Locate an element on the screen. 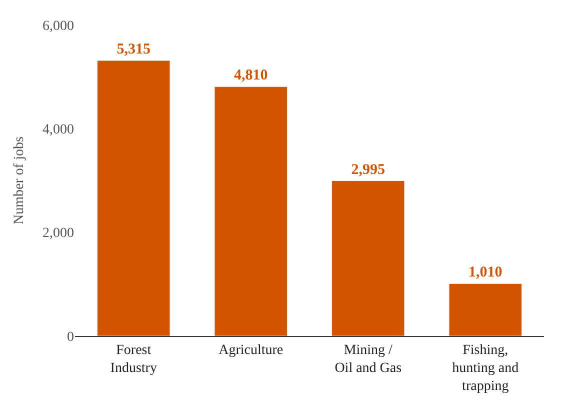 This screenshot has height=406, width=574. y-tick-label: 0 is located at coordinates (70, 337).